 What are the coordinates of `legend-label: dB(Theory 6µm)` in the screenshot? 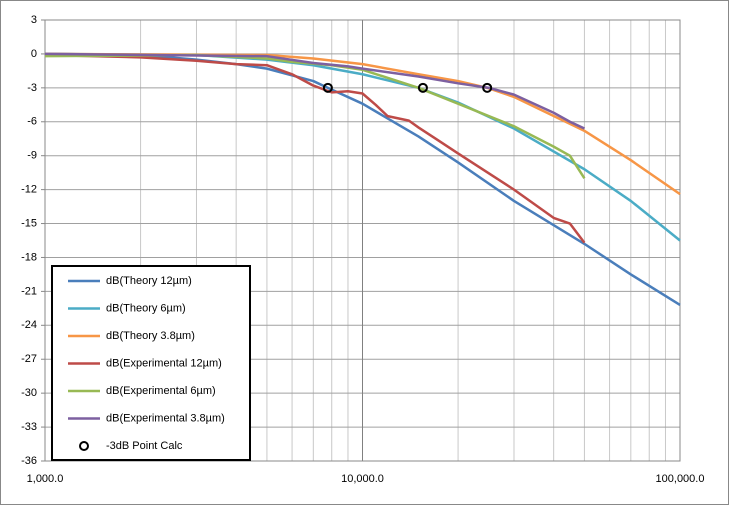 It's located at (146, 308).